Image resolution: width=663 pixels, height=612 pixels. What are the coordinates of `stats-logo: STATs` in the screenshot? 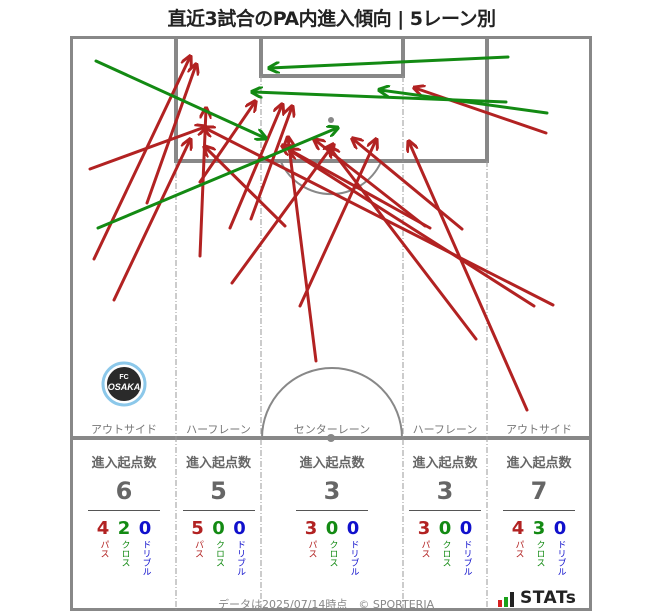 It's located at (537, 598).